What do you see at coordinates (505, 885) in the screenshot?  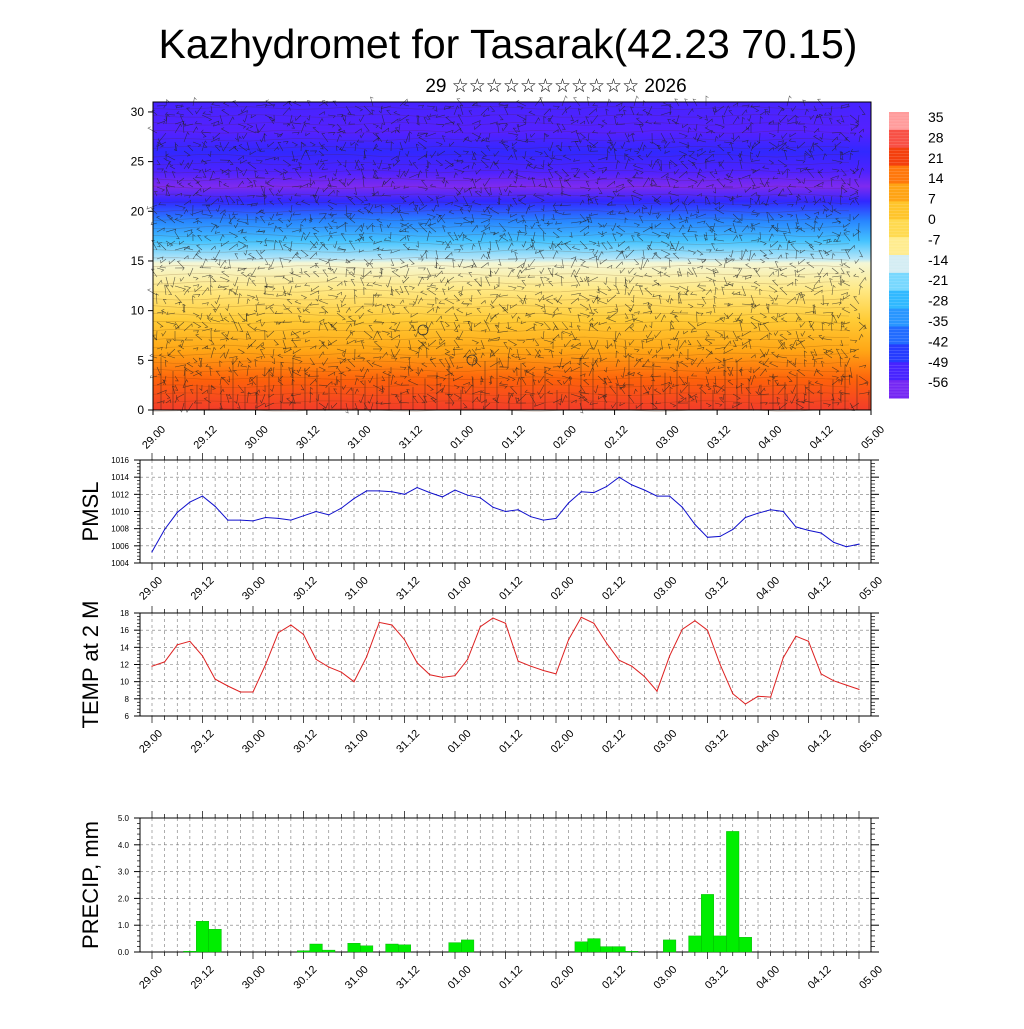 I see `precip-grid` at bounding box center [505, 885].